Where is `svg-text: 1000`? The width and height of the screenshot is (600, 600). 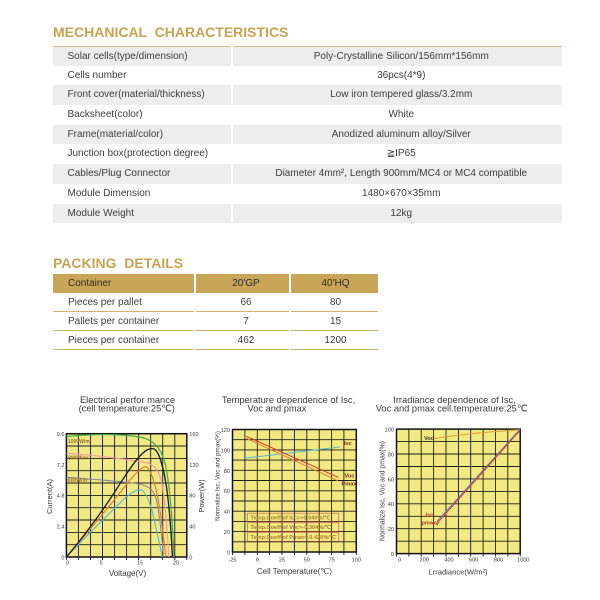
svg-text: 1000 is located at coordinates (523, 561).